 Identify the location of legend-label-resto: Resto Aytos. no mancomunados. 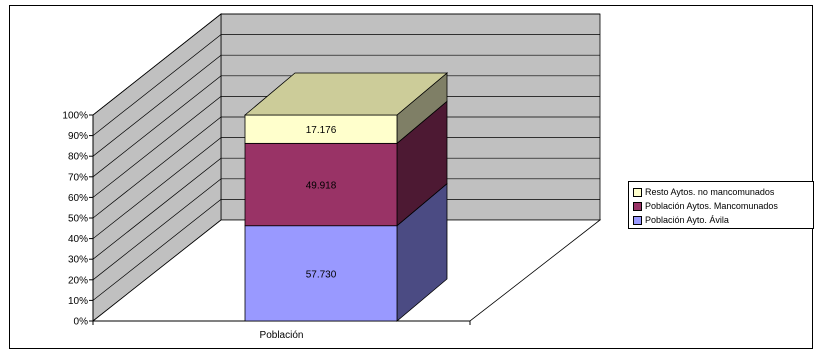
(710, 192).